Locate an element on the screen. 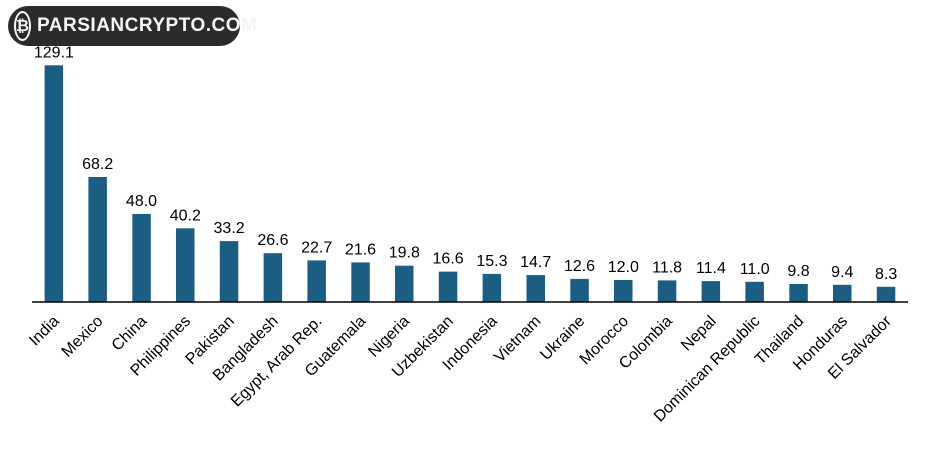 The height and width of the screenshot is (466, 933). bar-egypt-arab-rep is located at coordinates (316, 281).